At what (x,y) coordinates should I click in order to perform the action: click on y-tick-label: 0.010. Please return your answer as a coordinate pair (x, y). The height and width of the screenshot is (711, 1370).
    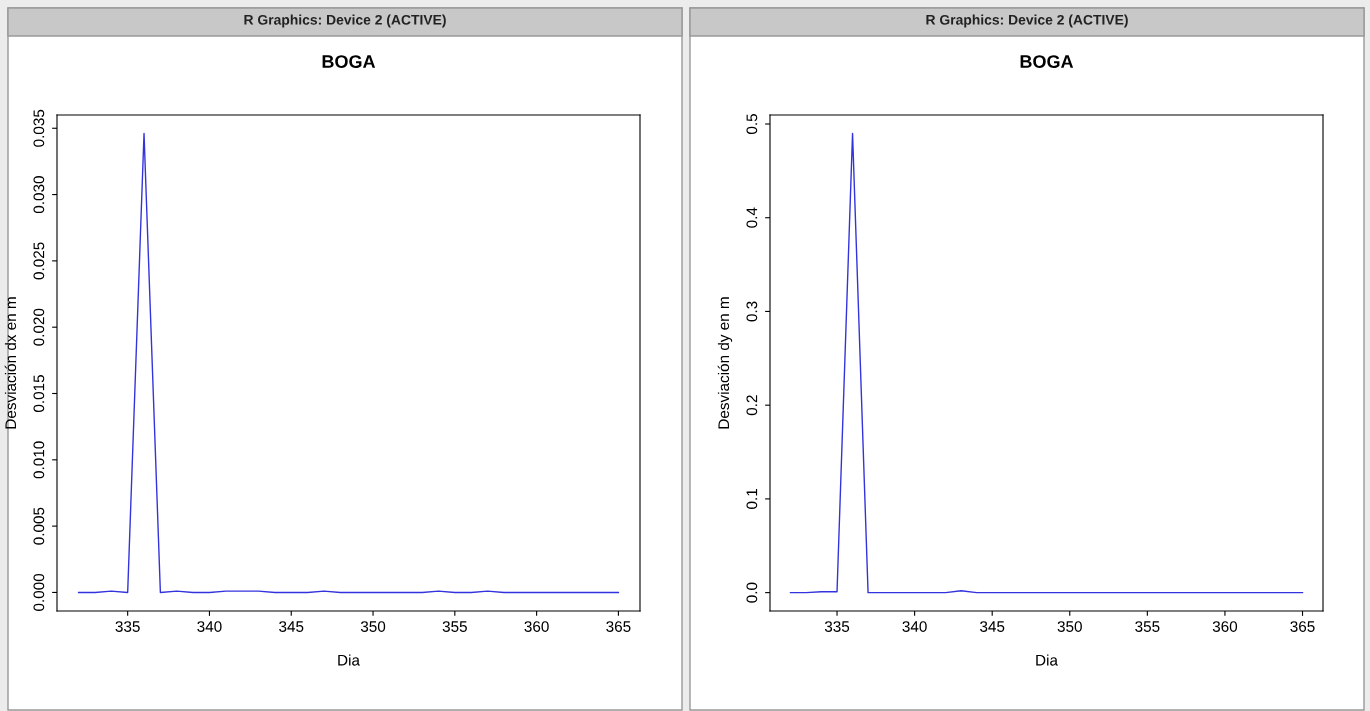
    Looking at the image, I should click on (39, 460).